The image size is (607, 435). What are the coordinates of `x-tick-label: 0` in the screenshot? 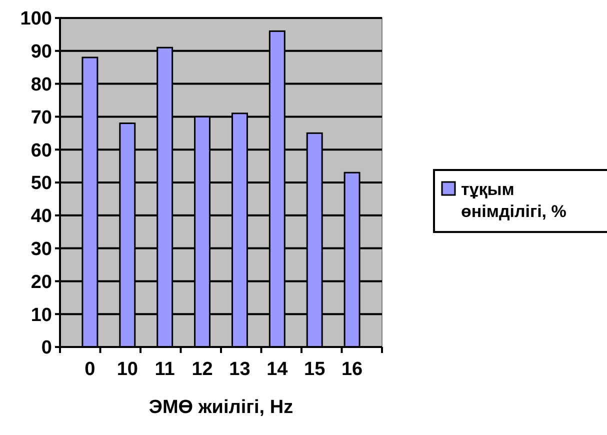 It's located at (90, 369).